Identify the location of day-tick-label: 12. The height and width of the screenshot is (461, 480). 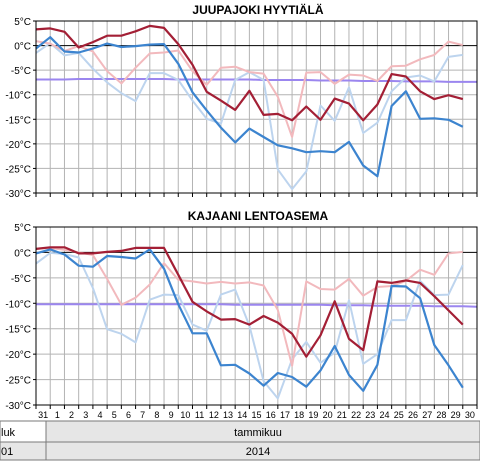
(214, 415).